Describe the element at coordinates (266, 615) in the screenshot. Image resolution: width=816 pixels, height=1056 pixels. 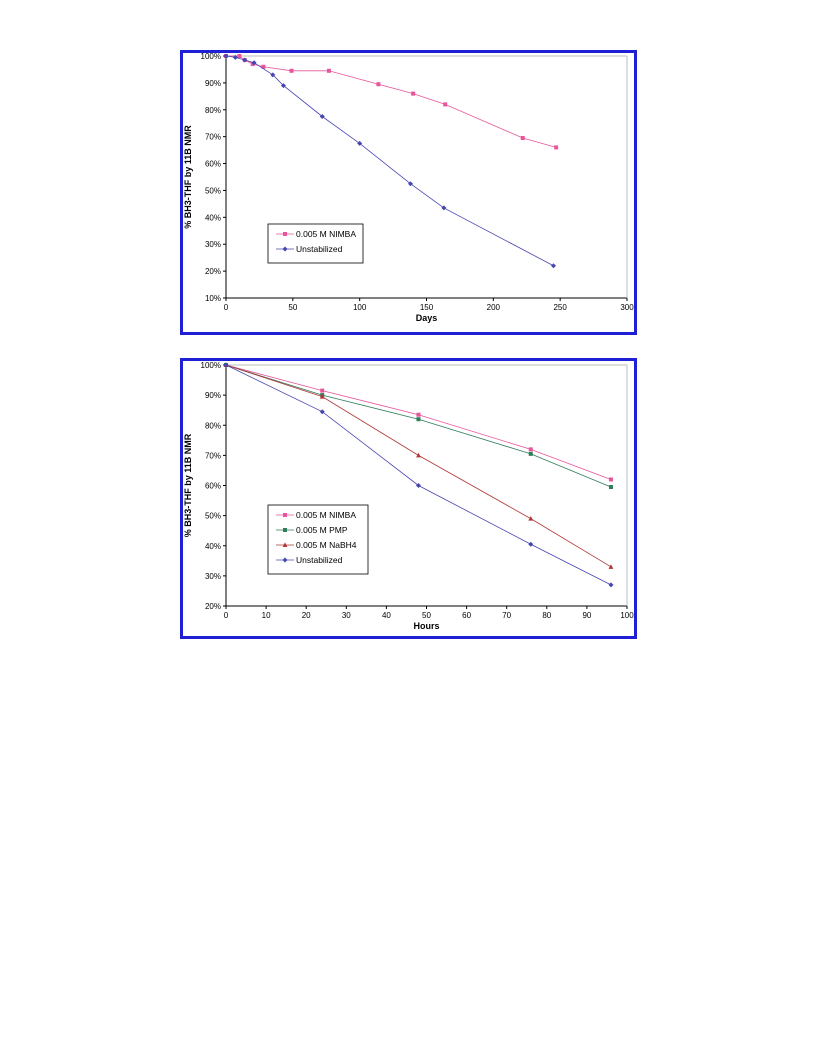
I see `x-tick-label: 10` at that location.